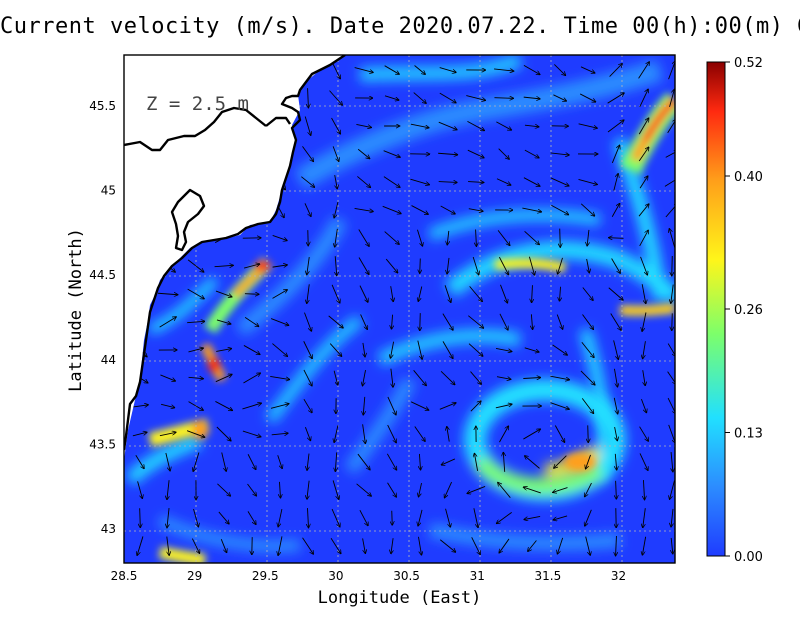 The width and height of the screenshot is (800, 618). I want to click on x-tick-label: 31.5, so click(547, 576).